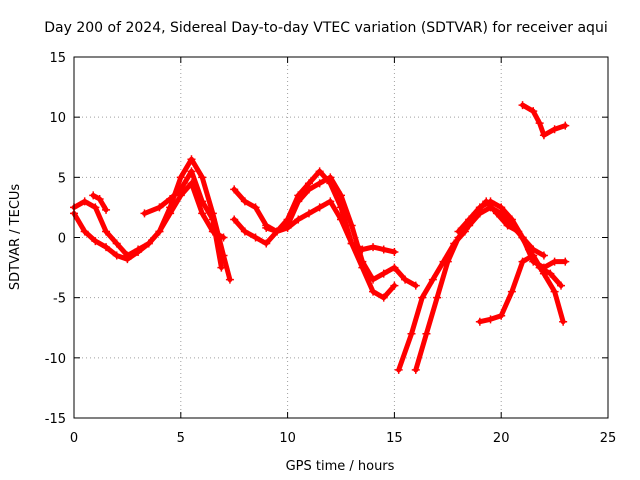 The width and height of the screenshot is (640, 480). I want to click on y-tick-label: -5, so click(59, 299).